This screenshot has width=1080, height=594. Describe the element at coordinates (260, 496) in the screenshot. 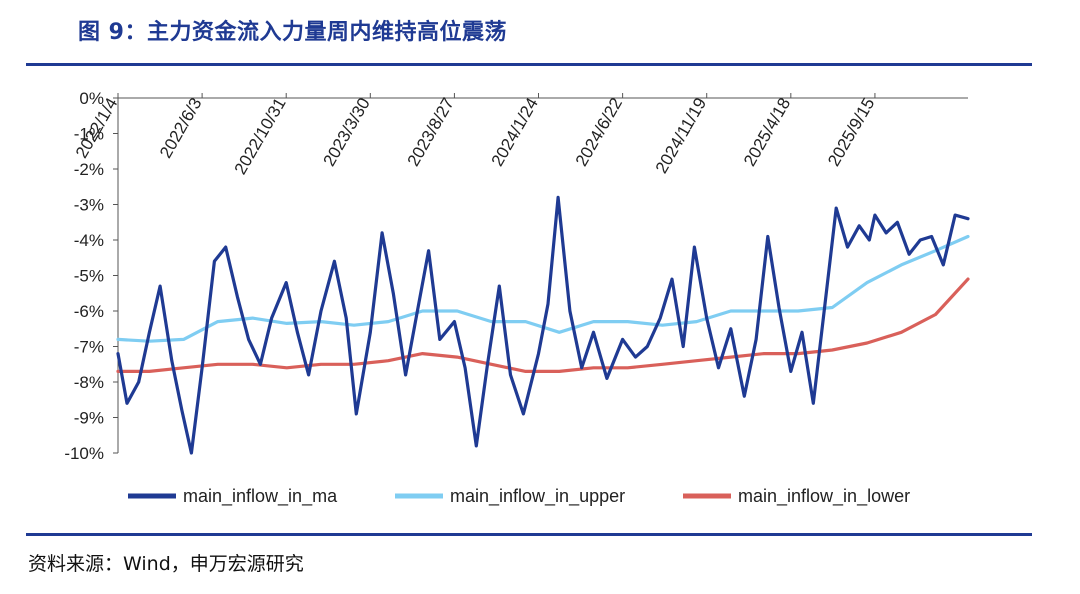

I see `legend-label: main_inflow_in_ma` at that location.